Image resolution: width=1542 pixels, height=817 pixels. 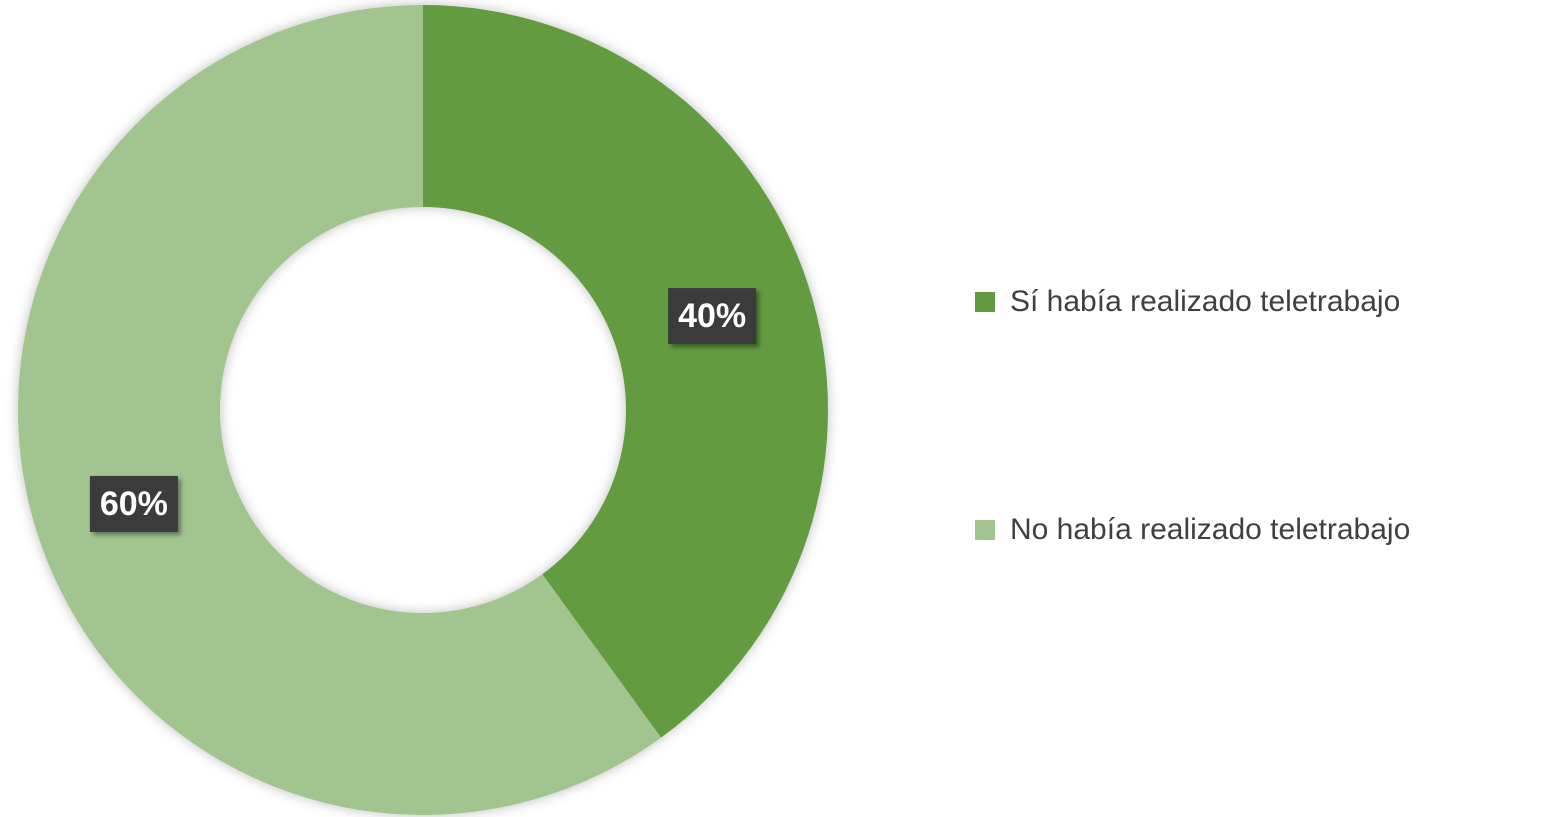 I want to click on value-label: 40%, so click(x=712, y=316).